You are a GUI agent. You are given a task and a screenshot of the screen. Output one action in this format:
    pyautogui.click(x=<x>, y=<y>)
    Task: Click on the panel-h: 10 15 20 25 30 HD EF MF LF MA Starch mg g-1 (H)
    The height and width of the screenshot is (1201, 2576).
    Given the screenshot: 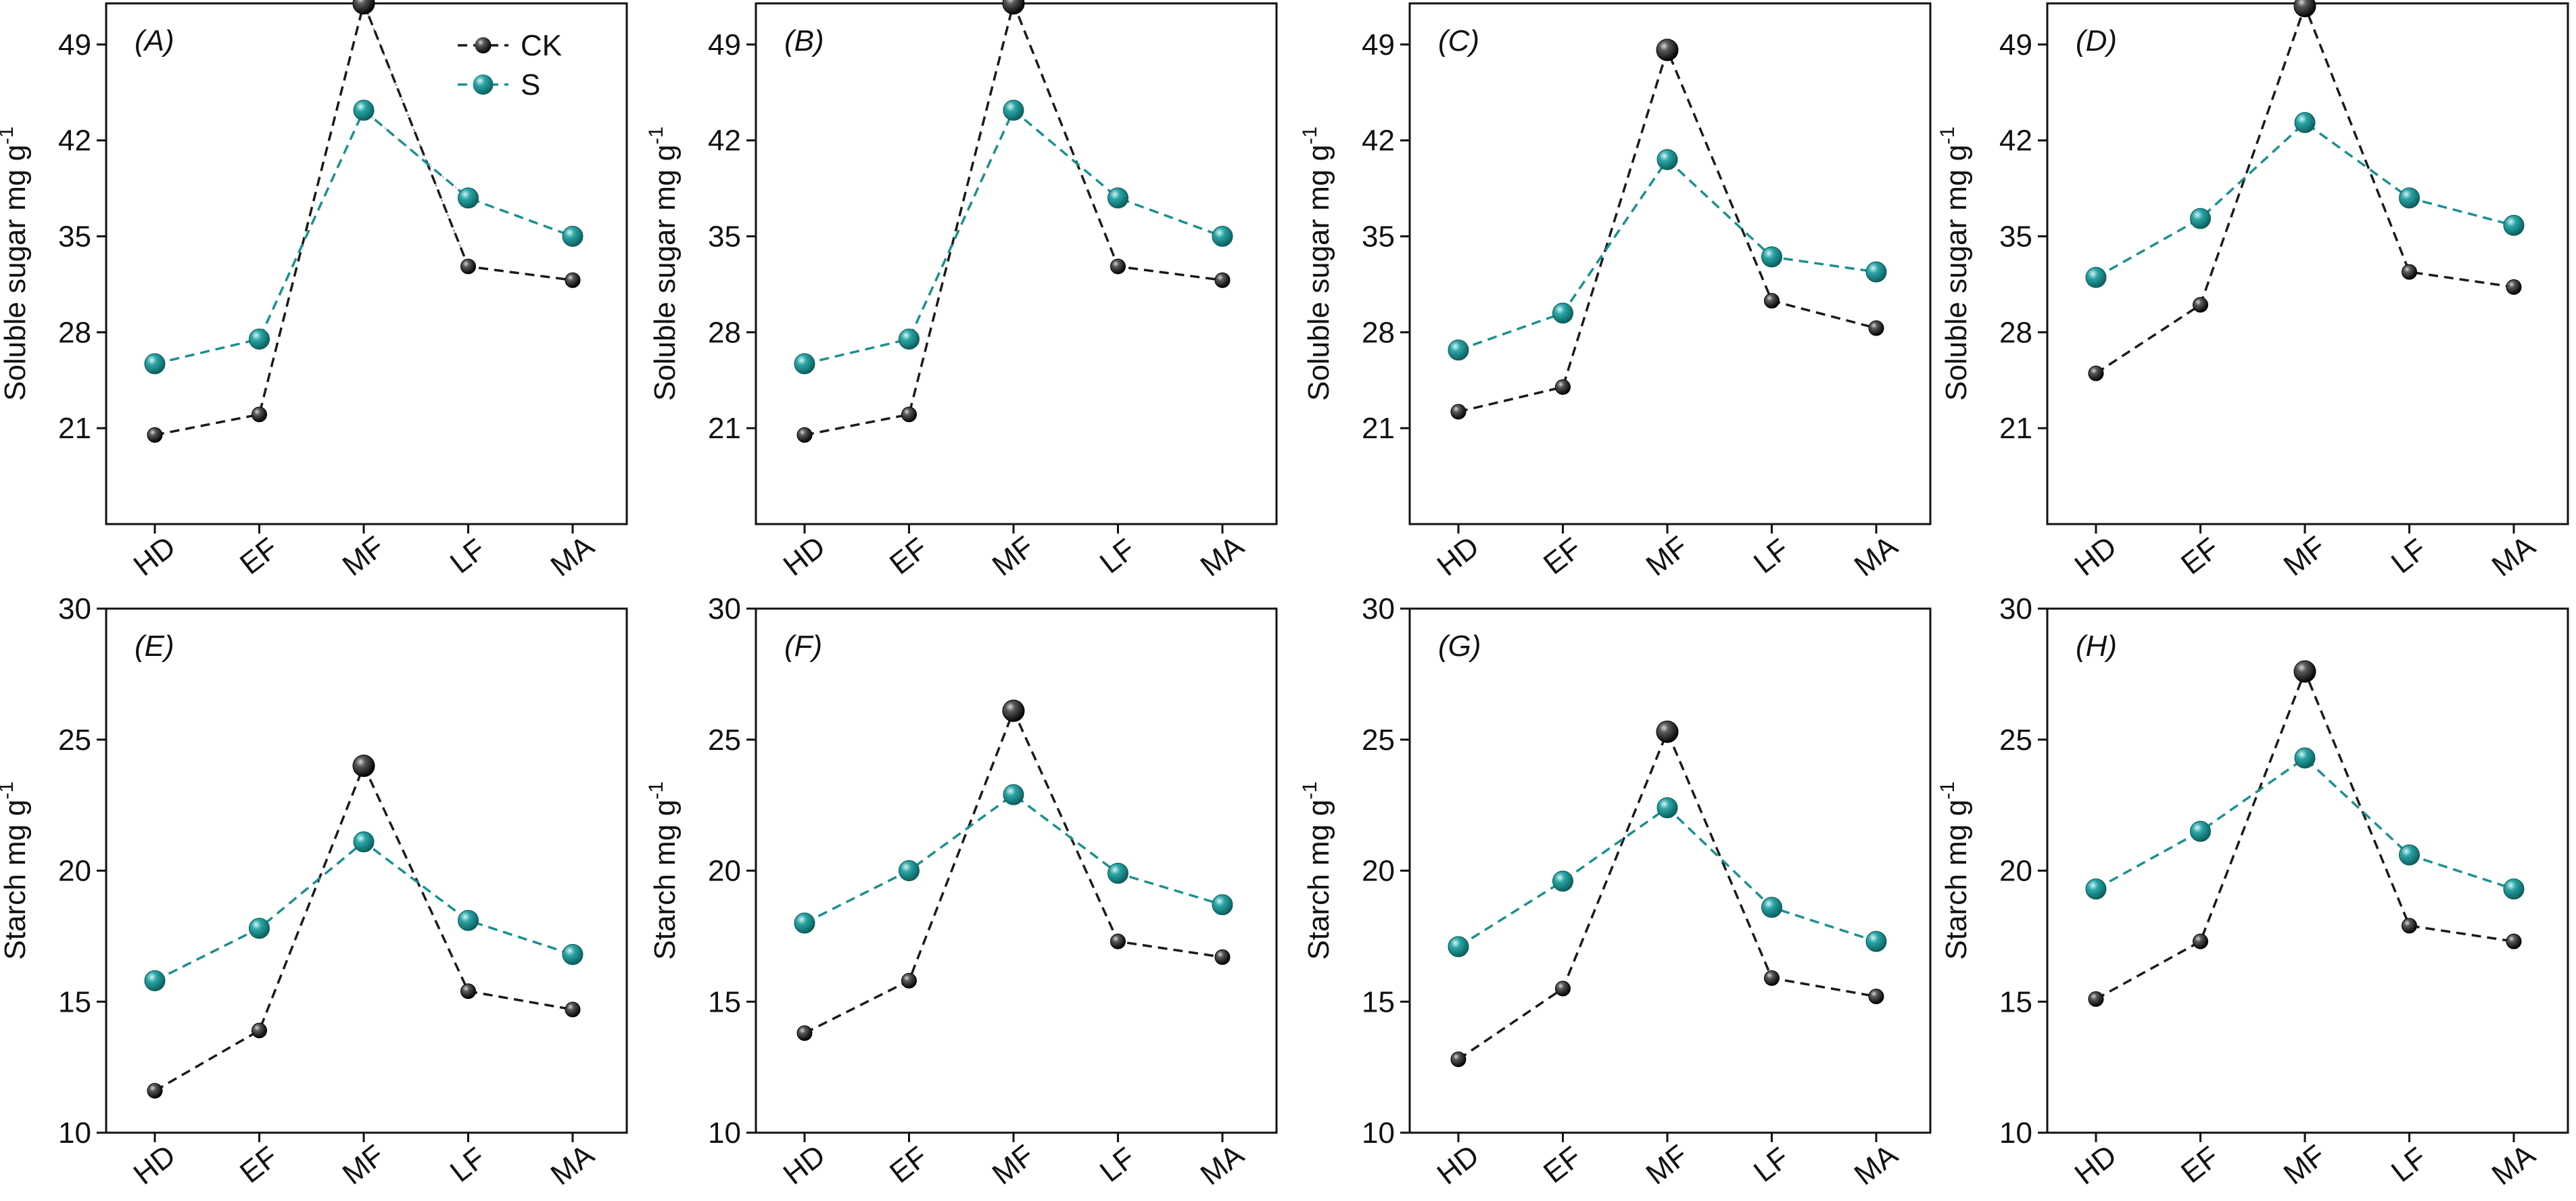 What is the action you would take?
    pyautogui.click(x=2252, y=892)
    